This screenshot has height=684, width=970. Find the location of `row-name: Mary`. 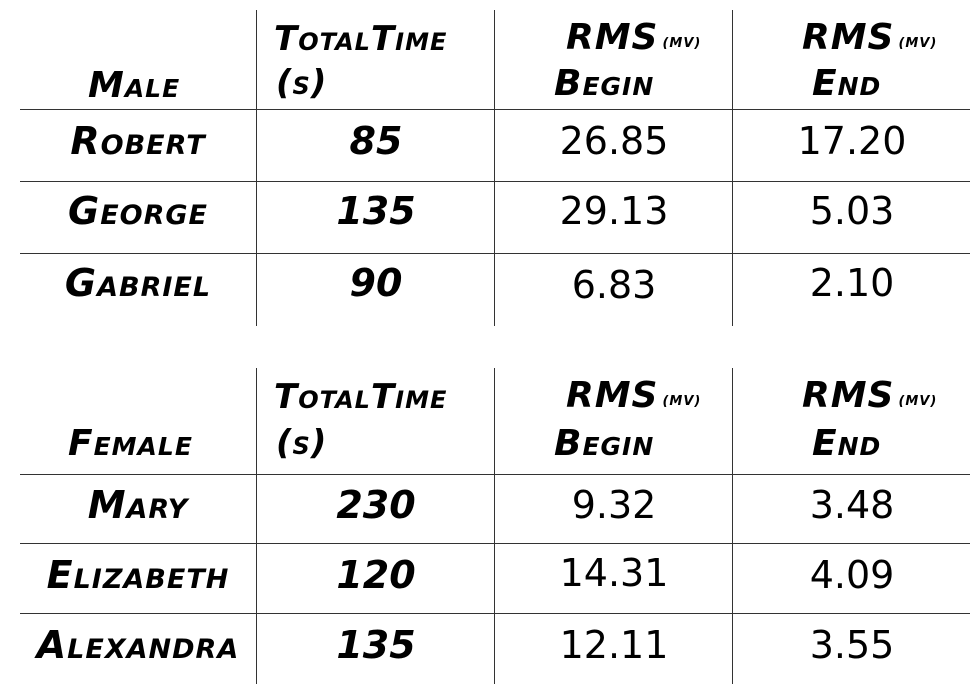

row-name: Mary is located at coordinates (138, 505).